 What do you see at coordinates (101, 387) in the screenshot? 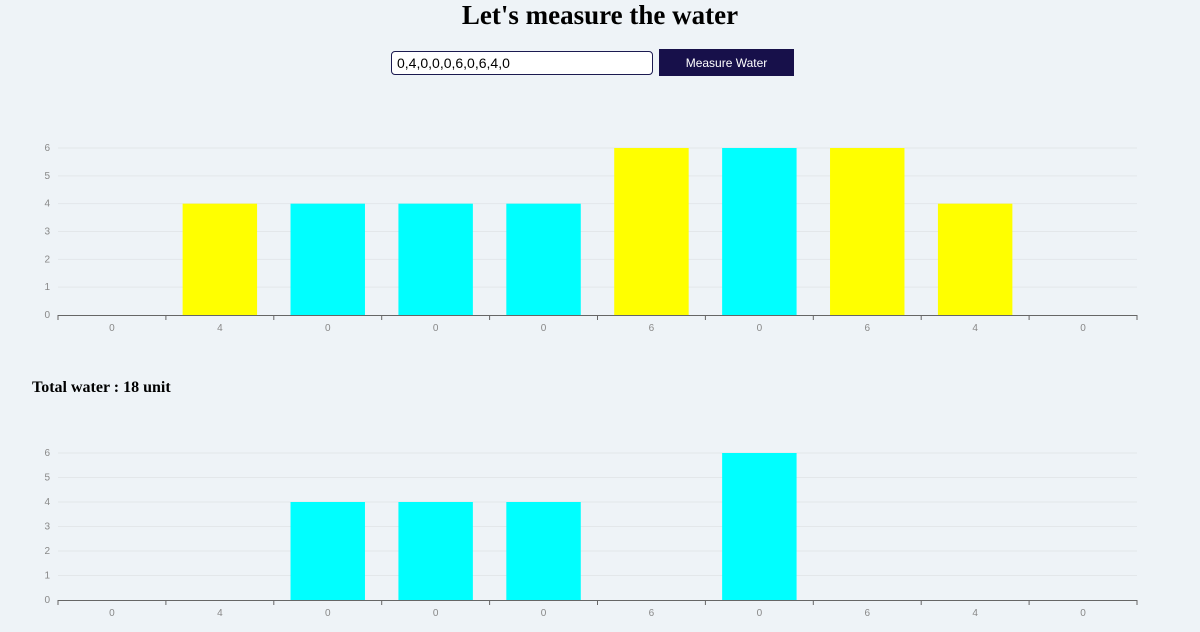
I see `total-water-label: Total water : 18 unit` at bounding box center [101, 387].